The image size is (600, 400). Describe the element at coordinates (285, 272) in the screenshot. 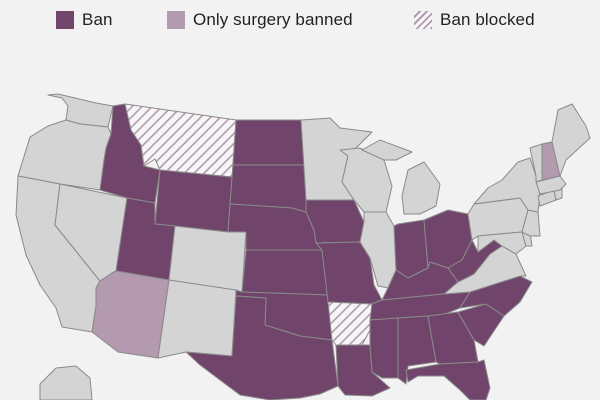

I see `state-kansas` at that location.